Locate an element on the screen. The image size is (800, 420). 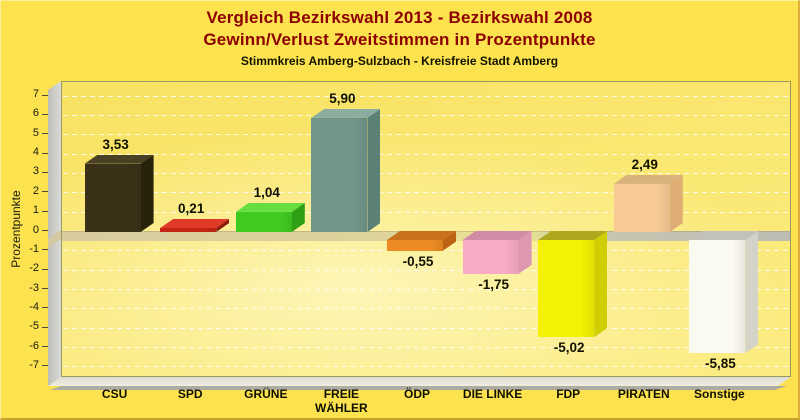
bar-side-face-FREIE WÄHLER is located at coordinates (373, 170).